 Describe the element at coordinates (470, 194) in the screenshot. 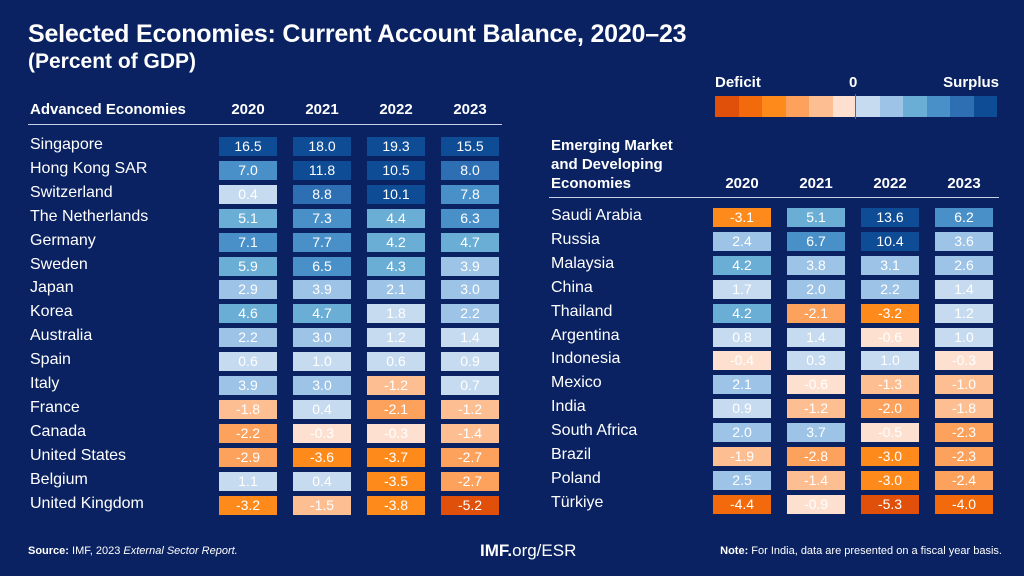

I see `heatmap-cell: 7.8` at that location.